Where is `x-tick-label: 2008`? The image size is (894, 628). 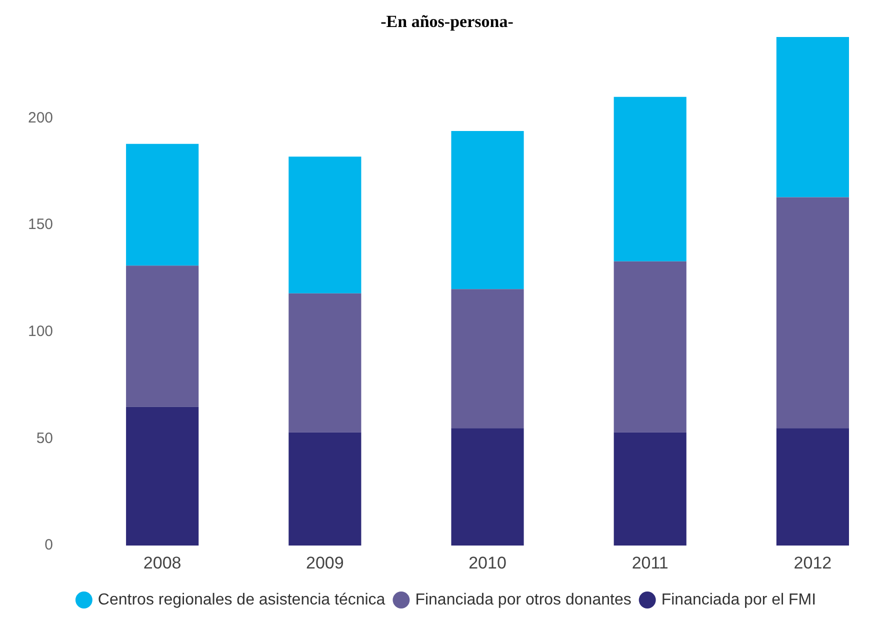
x-tick-label: 2008 is located at coordinates (162, 562).